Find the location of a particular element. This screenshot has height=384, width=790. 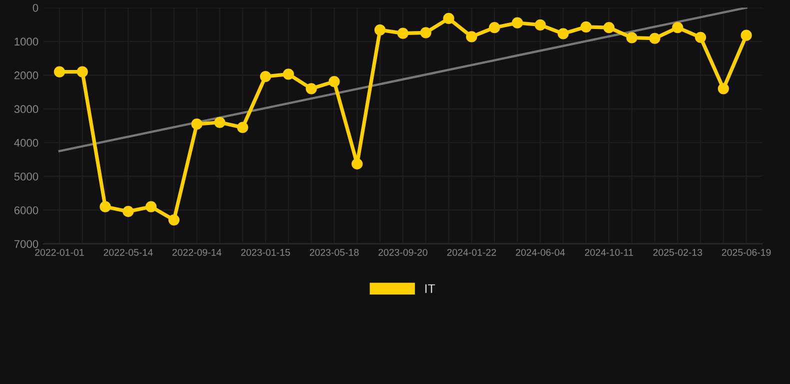

y-tick-label: 0 is located at coordinates (35, 8).